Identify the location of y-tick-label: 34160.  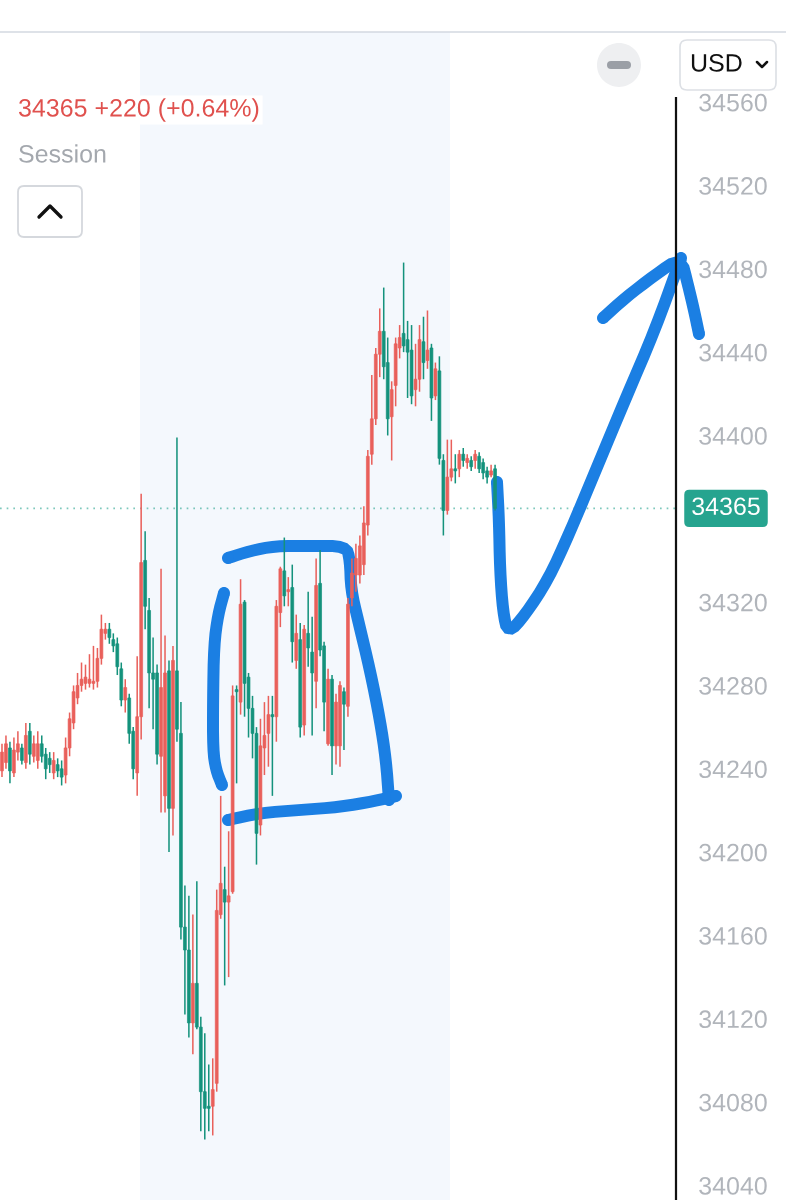
(733, 936).